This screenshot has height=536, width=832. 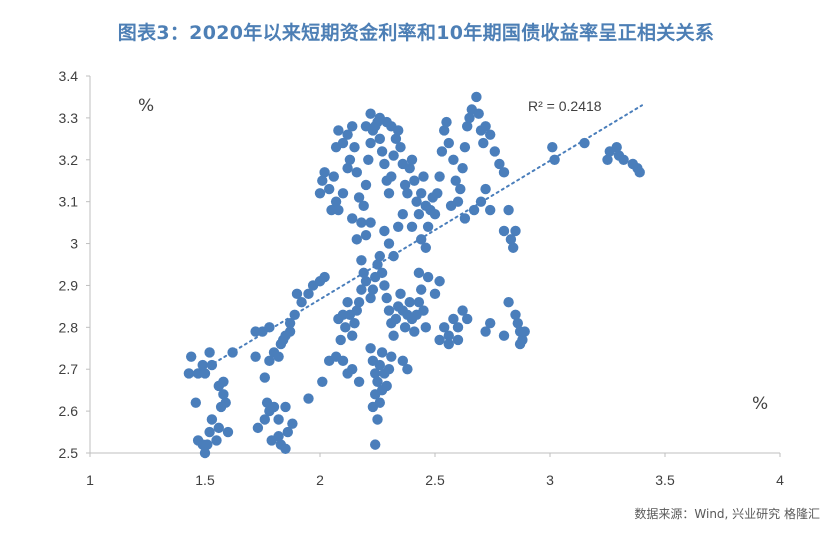 I want to click on x-tick-label: 3.5, so click(x=665, y=480).